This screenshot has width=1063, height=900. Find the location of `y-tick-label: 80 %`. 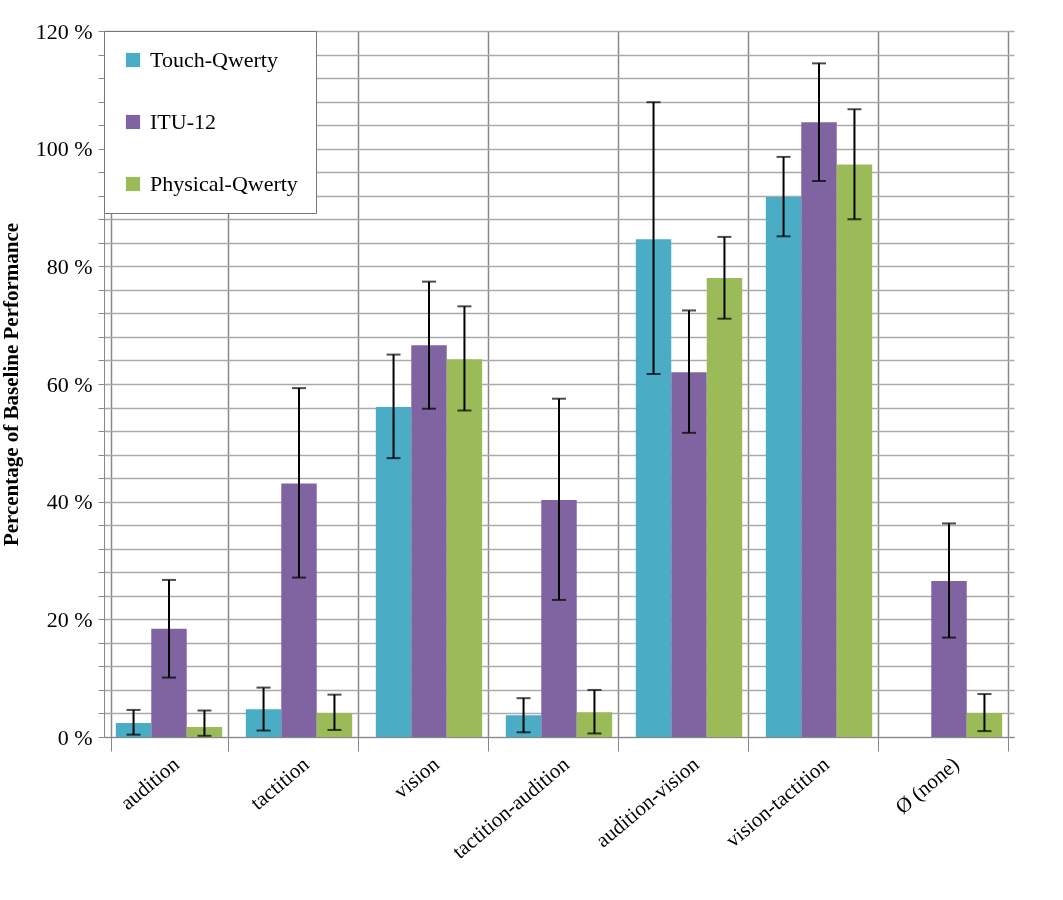

y-tick-label: 80 % is located at coordinates (69, 266).